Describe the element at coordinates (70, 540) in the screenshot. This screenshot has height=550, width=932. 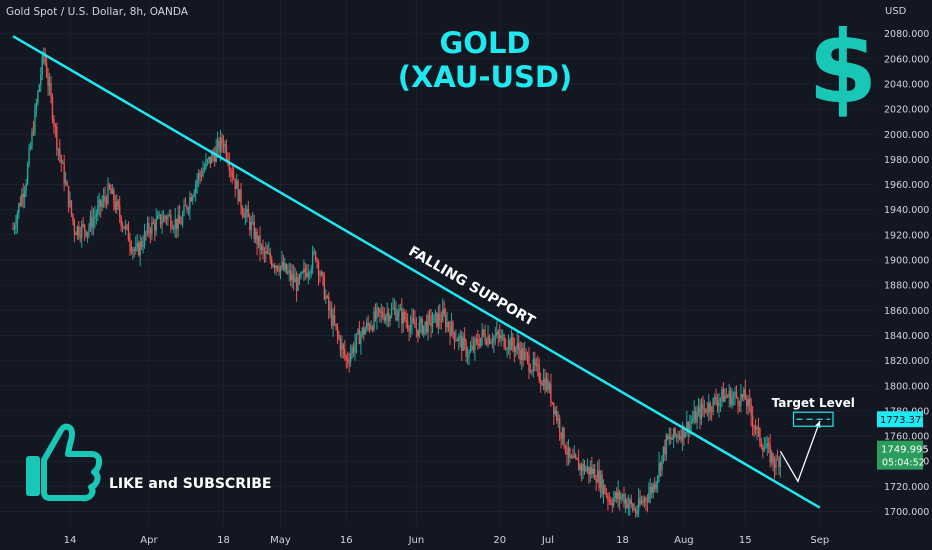
I see `time-tick-label: 14` at that location.